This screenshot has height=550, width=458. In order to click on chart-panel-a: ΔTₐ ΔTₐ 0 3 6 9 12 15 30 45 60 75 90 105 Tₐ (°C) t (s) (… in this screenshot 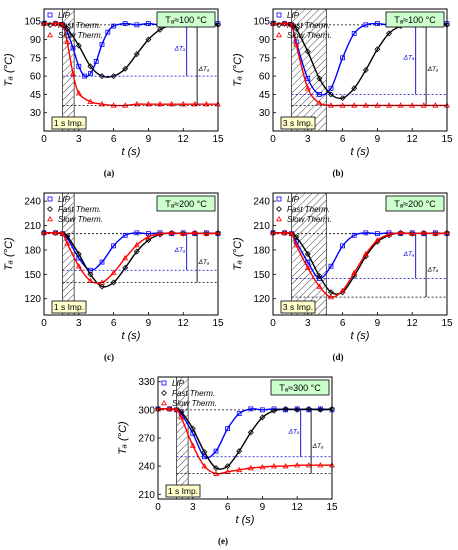, I will do `click(113, 93)`.